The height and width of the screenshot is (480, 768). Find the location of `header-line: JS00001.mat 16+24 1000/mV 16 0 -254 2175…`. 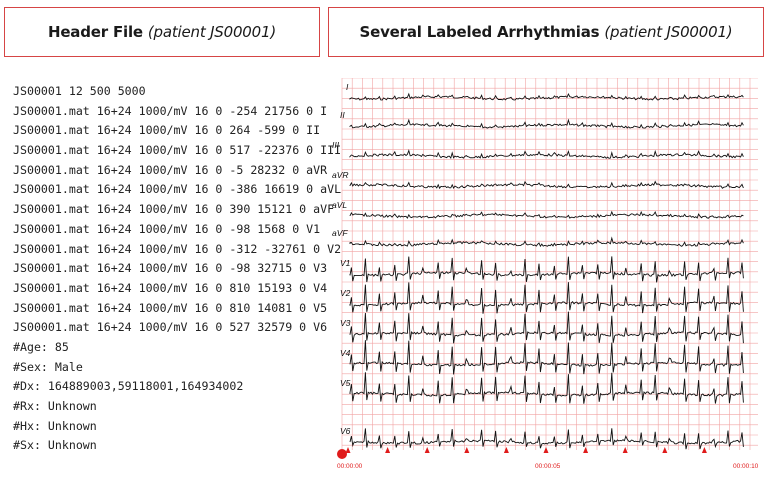

header-line: JS00001.mat 16+24 1000/mV 16 0 -254 2175… is located at coordinates (170, 110).